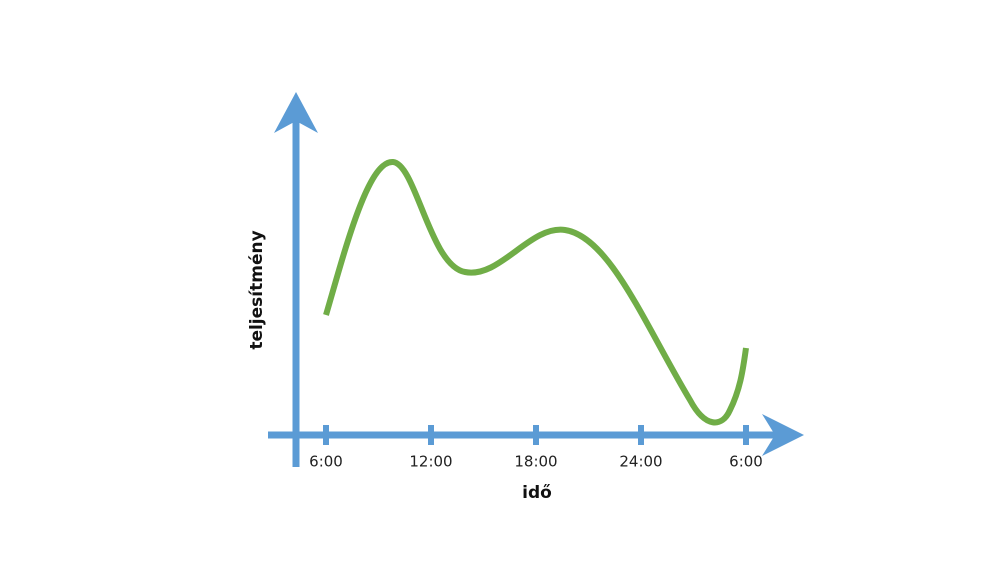 The image size is (1000, 563). I want to click on y-axis-arrow, so click(296, 112).